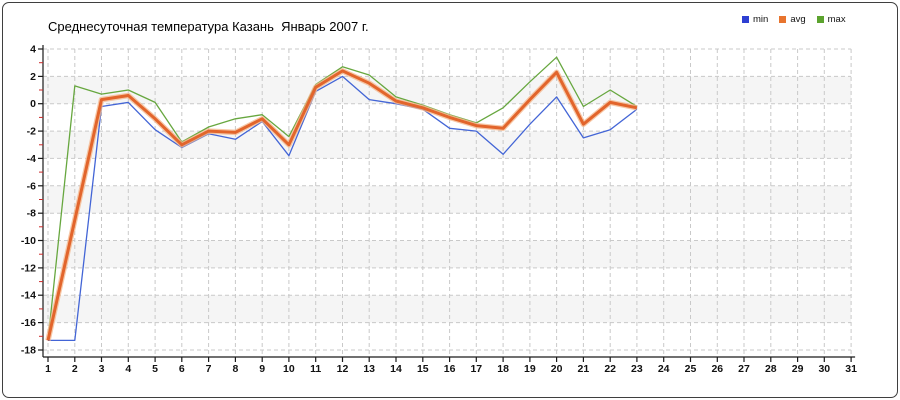 Image resolution: width=900 pixels, height=400 pixels. What do you see at coordinates (31, 214) in the screenshot?
I see `svg-text: -8` at bounding box center [31, 214].